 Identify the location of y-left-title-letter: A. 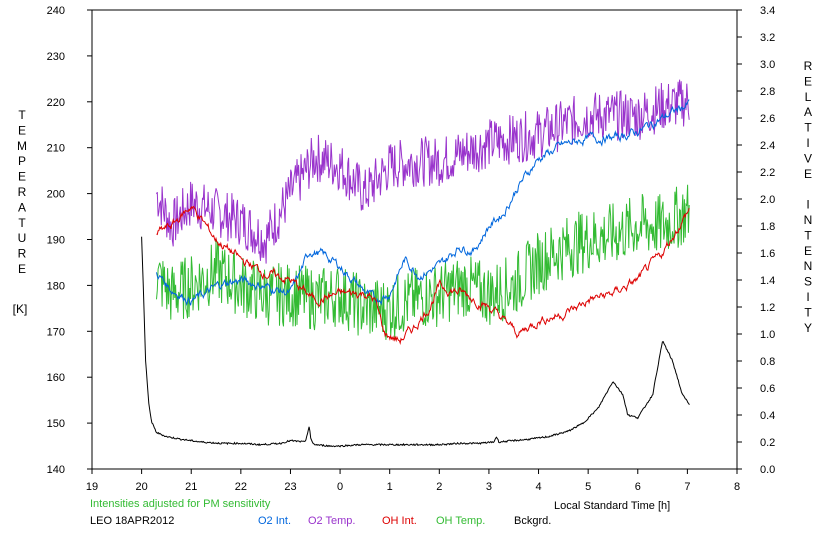
(22, 207).